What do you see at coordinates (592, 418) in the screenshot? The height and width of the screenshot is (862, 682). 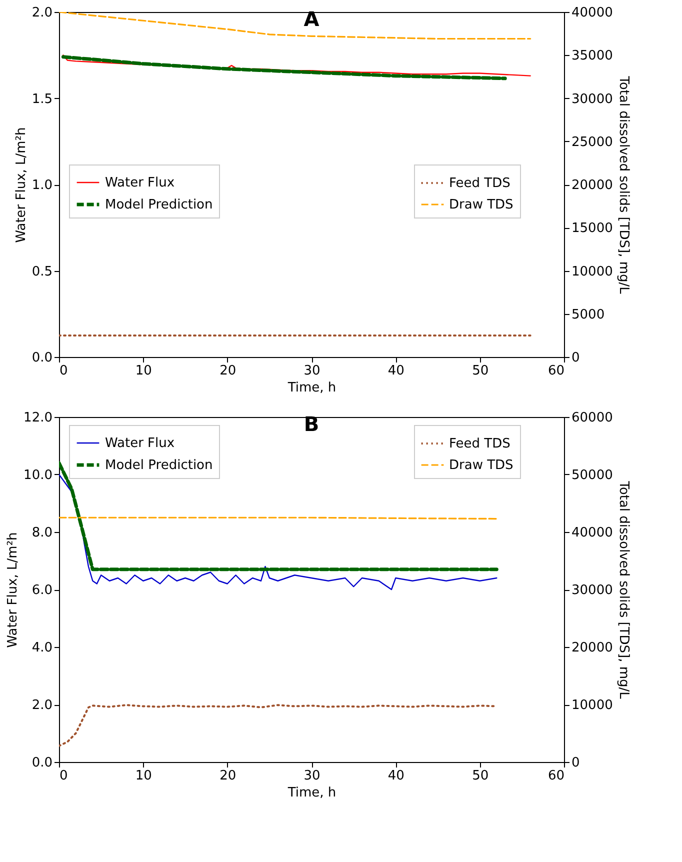 I see `y2-tick-label: 60000` at bounding box center [592, 418].